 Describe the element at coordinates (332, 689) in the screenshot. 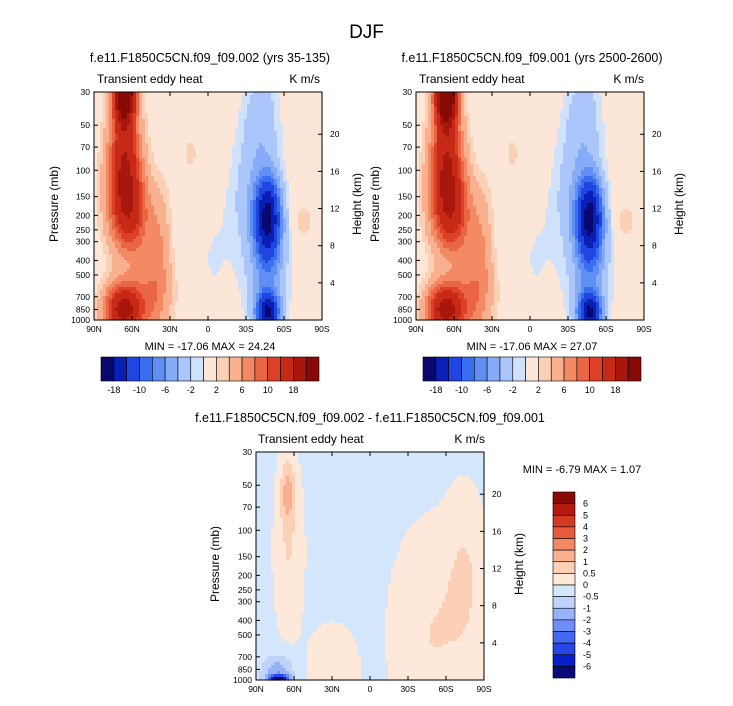

I see `x-tick-label: 30N` at that location.